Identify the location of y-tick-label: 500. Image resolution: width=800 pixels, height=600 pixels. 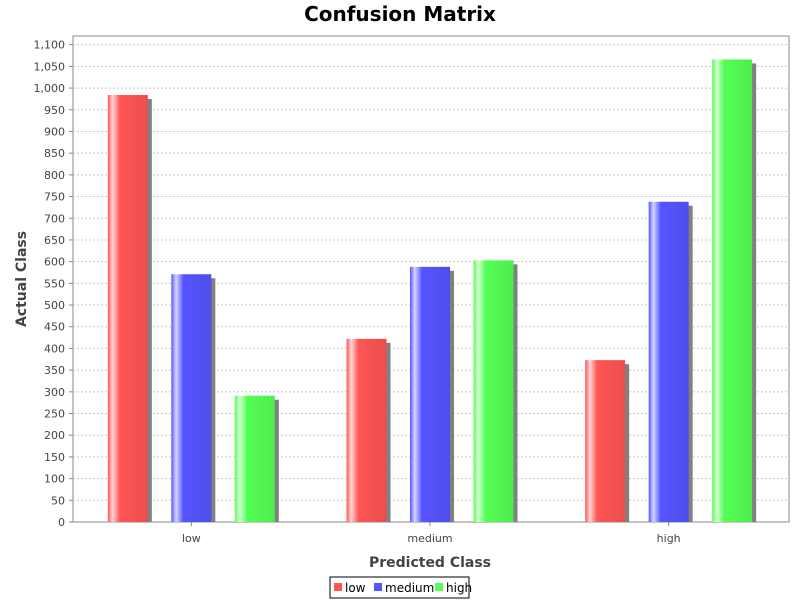
(54, 305).